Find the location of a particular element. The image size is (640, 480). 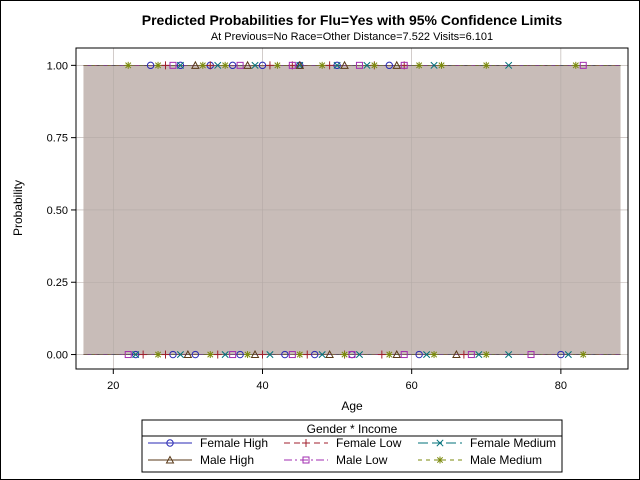

legend-entry: Male High is located at coordinates (201, 460).